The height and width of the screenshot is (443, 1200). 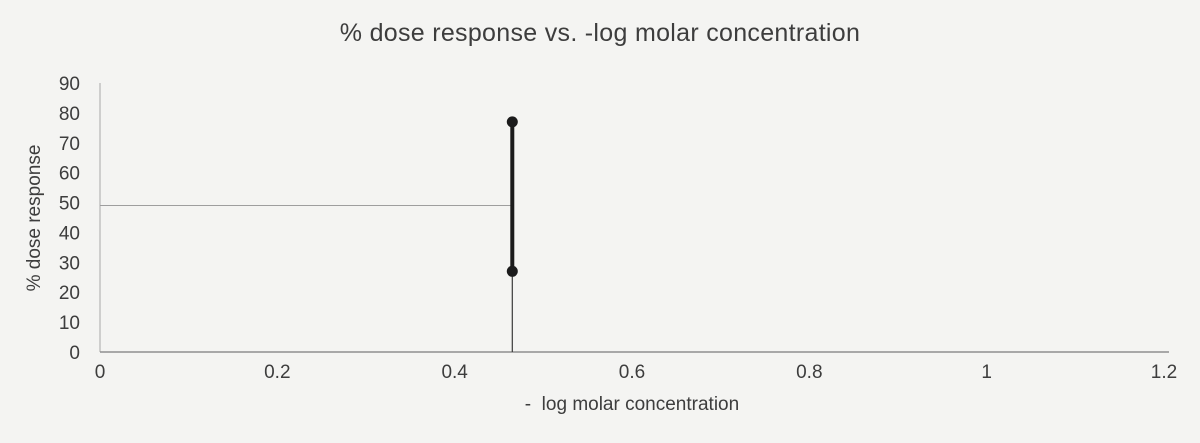 What do you see at coordinates (632, 372) in the screenshot?
I see `x-tick-label: 0.6` at bounding box center [632, 372].